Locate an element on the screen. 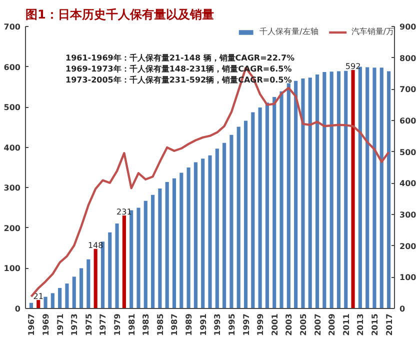  x-tick-label: 1997 is located at coordinates (246, 325).